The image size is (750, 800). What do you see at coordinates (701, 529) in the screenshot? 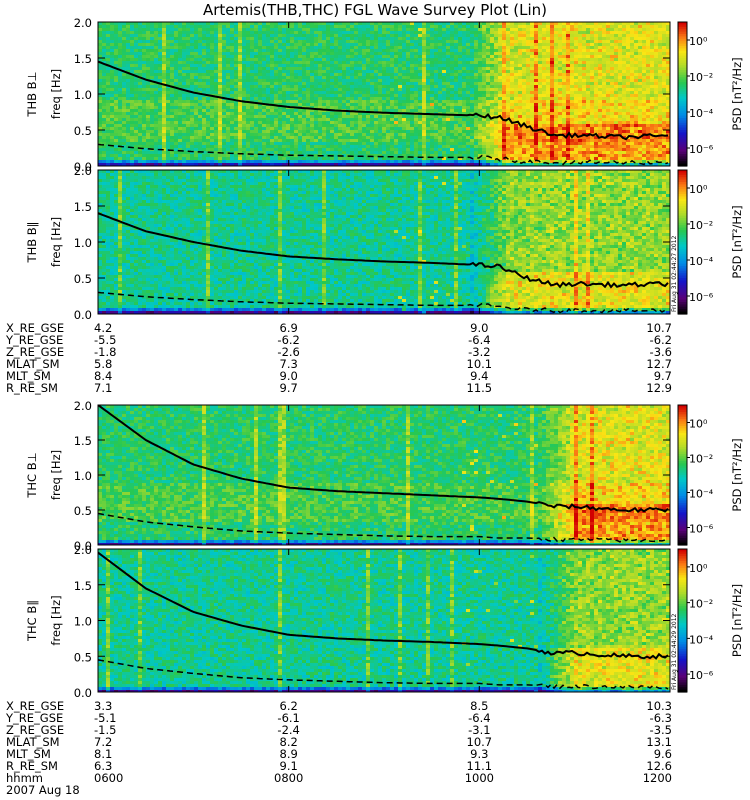
I see `colorbar-tick-label: 10⁻⁶` at bounding box center [701, 529].